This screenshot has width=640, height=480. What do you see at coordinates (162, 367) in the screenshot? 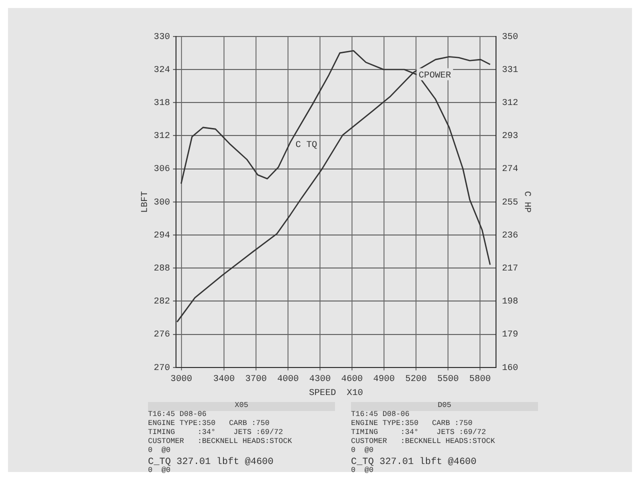
I see `y-tick-label: 270` at bounding box center [162, 367].